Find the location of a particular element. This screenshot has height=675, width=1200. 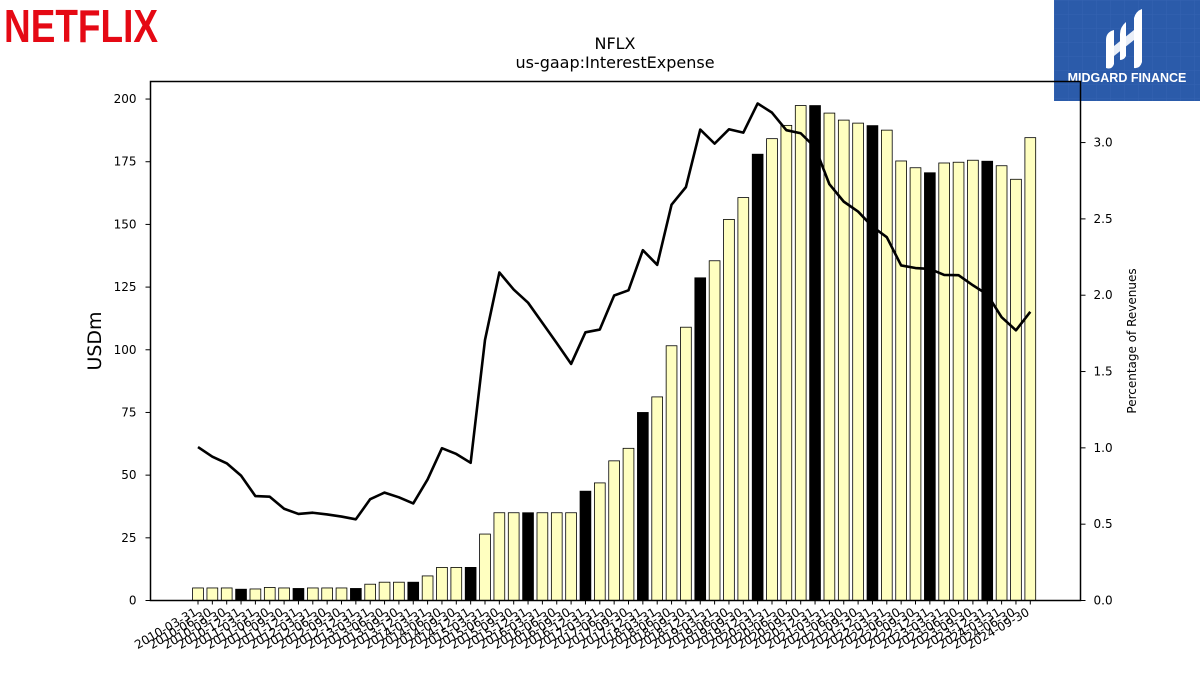

netflix-logo: NETFLIX is located at coordinates (81, 25).